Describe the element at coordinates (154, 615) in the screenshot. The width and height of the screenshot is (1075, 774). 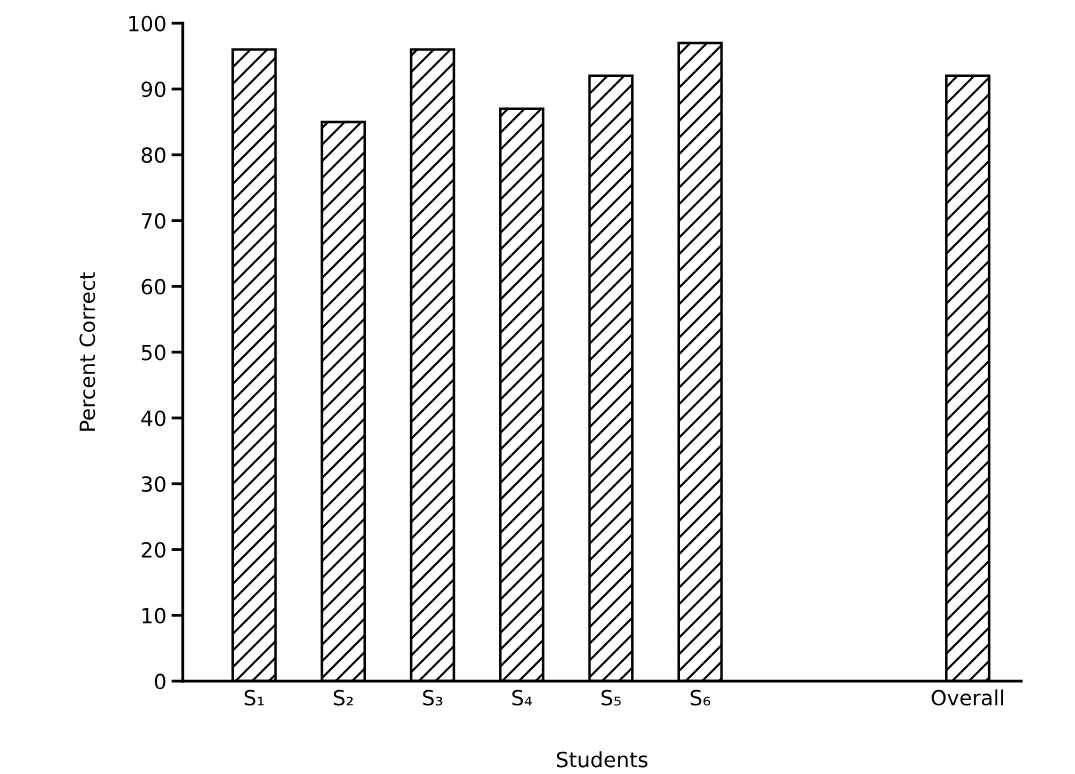
I see `y-tick-label: 10` at that location.